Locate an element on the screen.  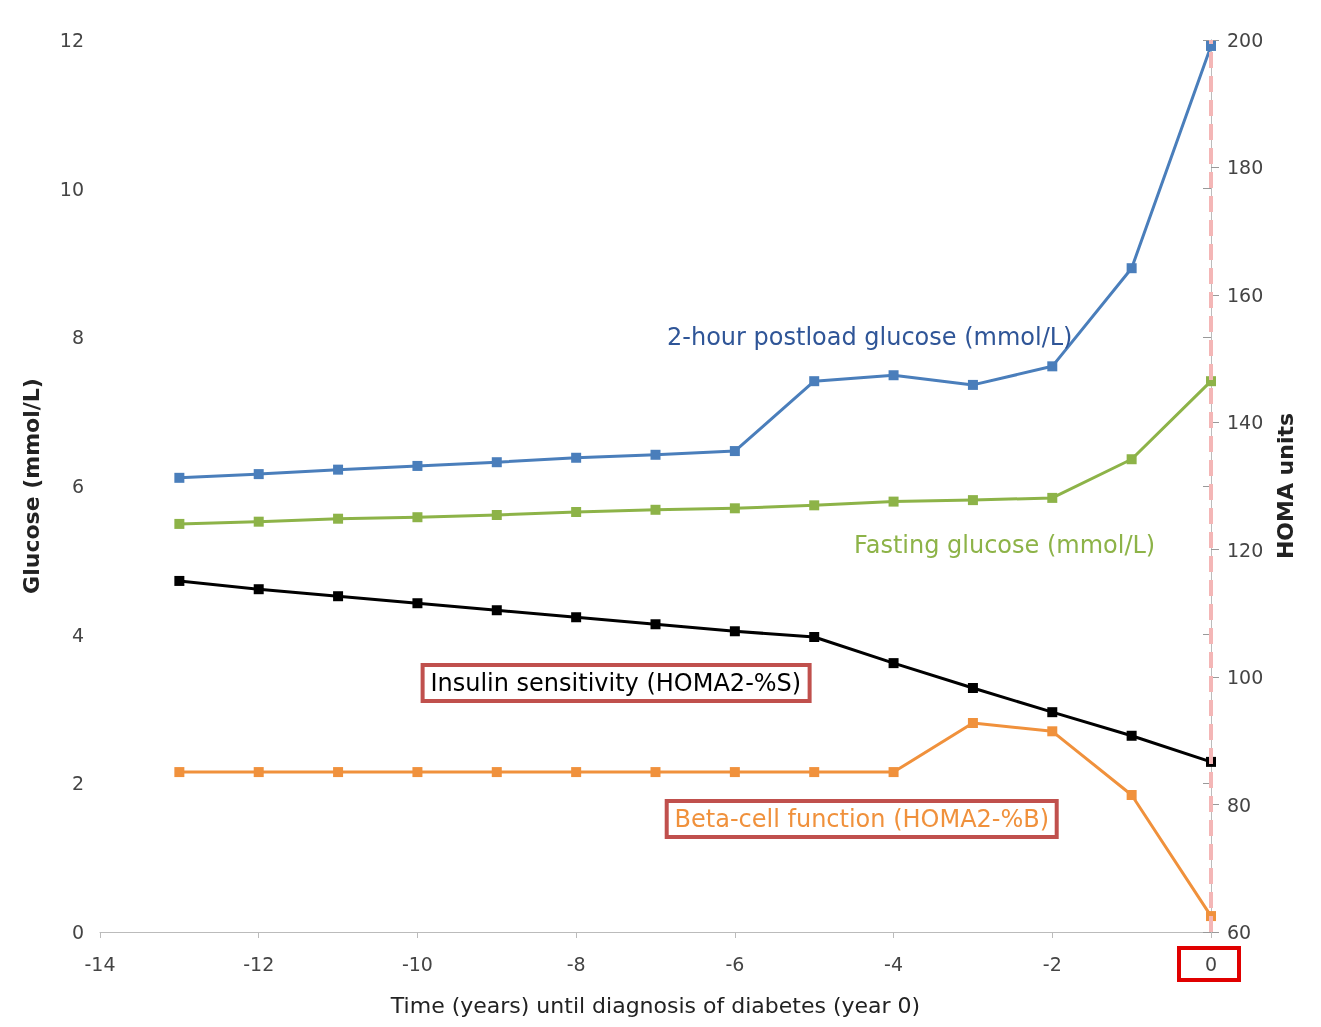
x-tick-label: -6 is located at coordinates (735, 963).